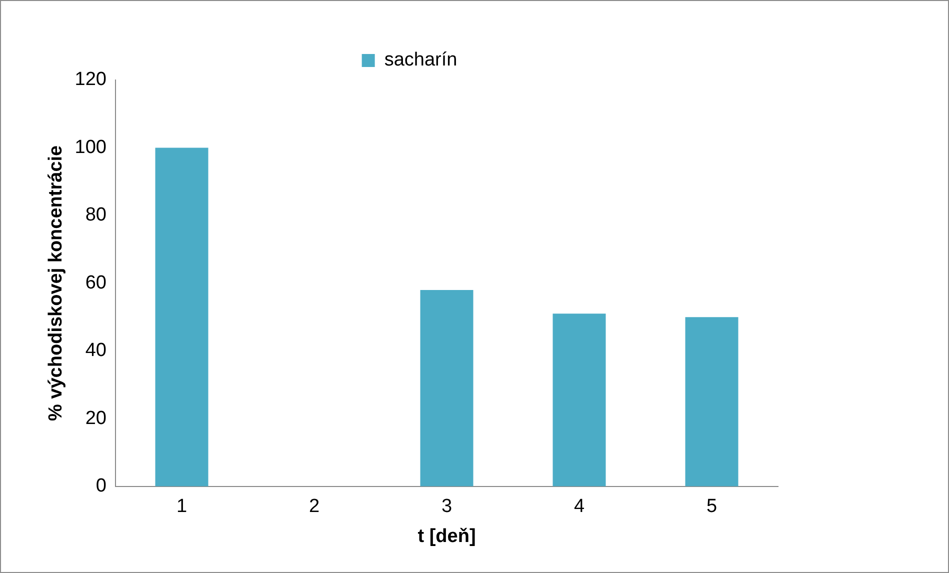 The height and width of the screenshot is (573, 949). What do you see at coordinates (446, 507) in the screenshot?
I see `x-tick-label: 3` at bounding box center [446, 507].